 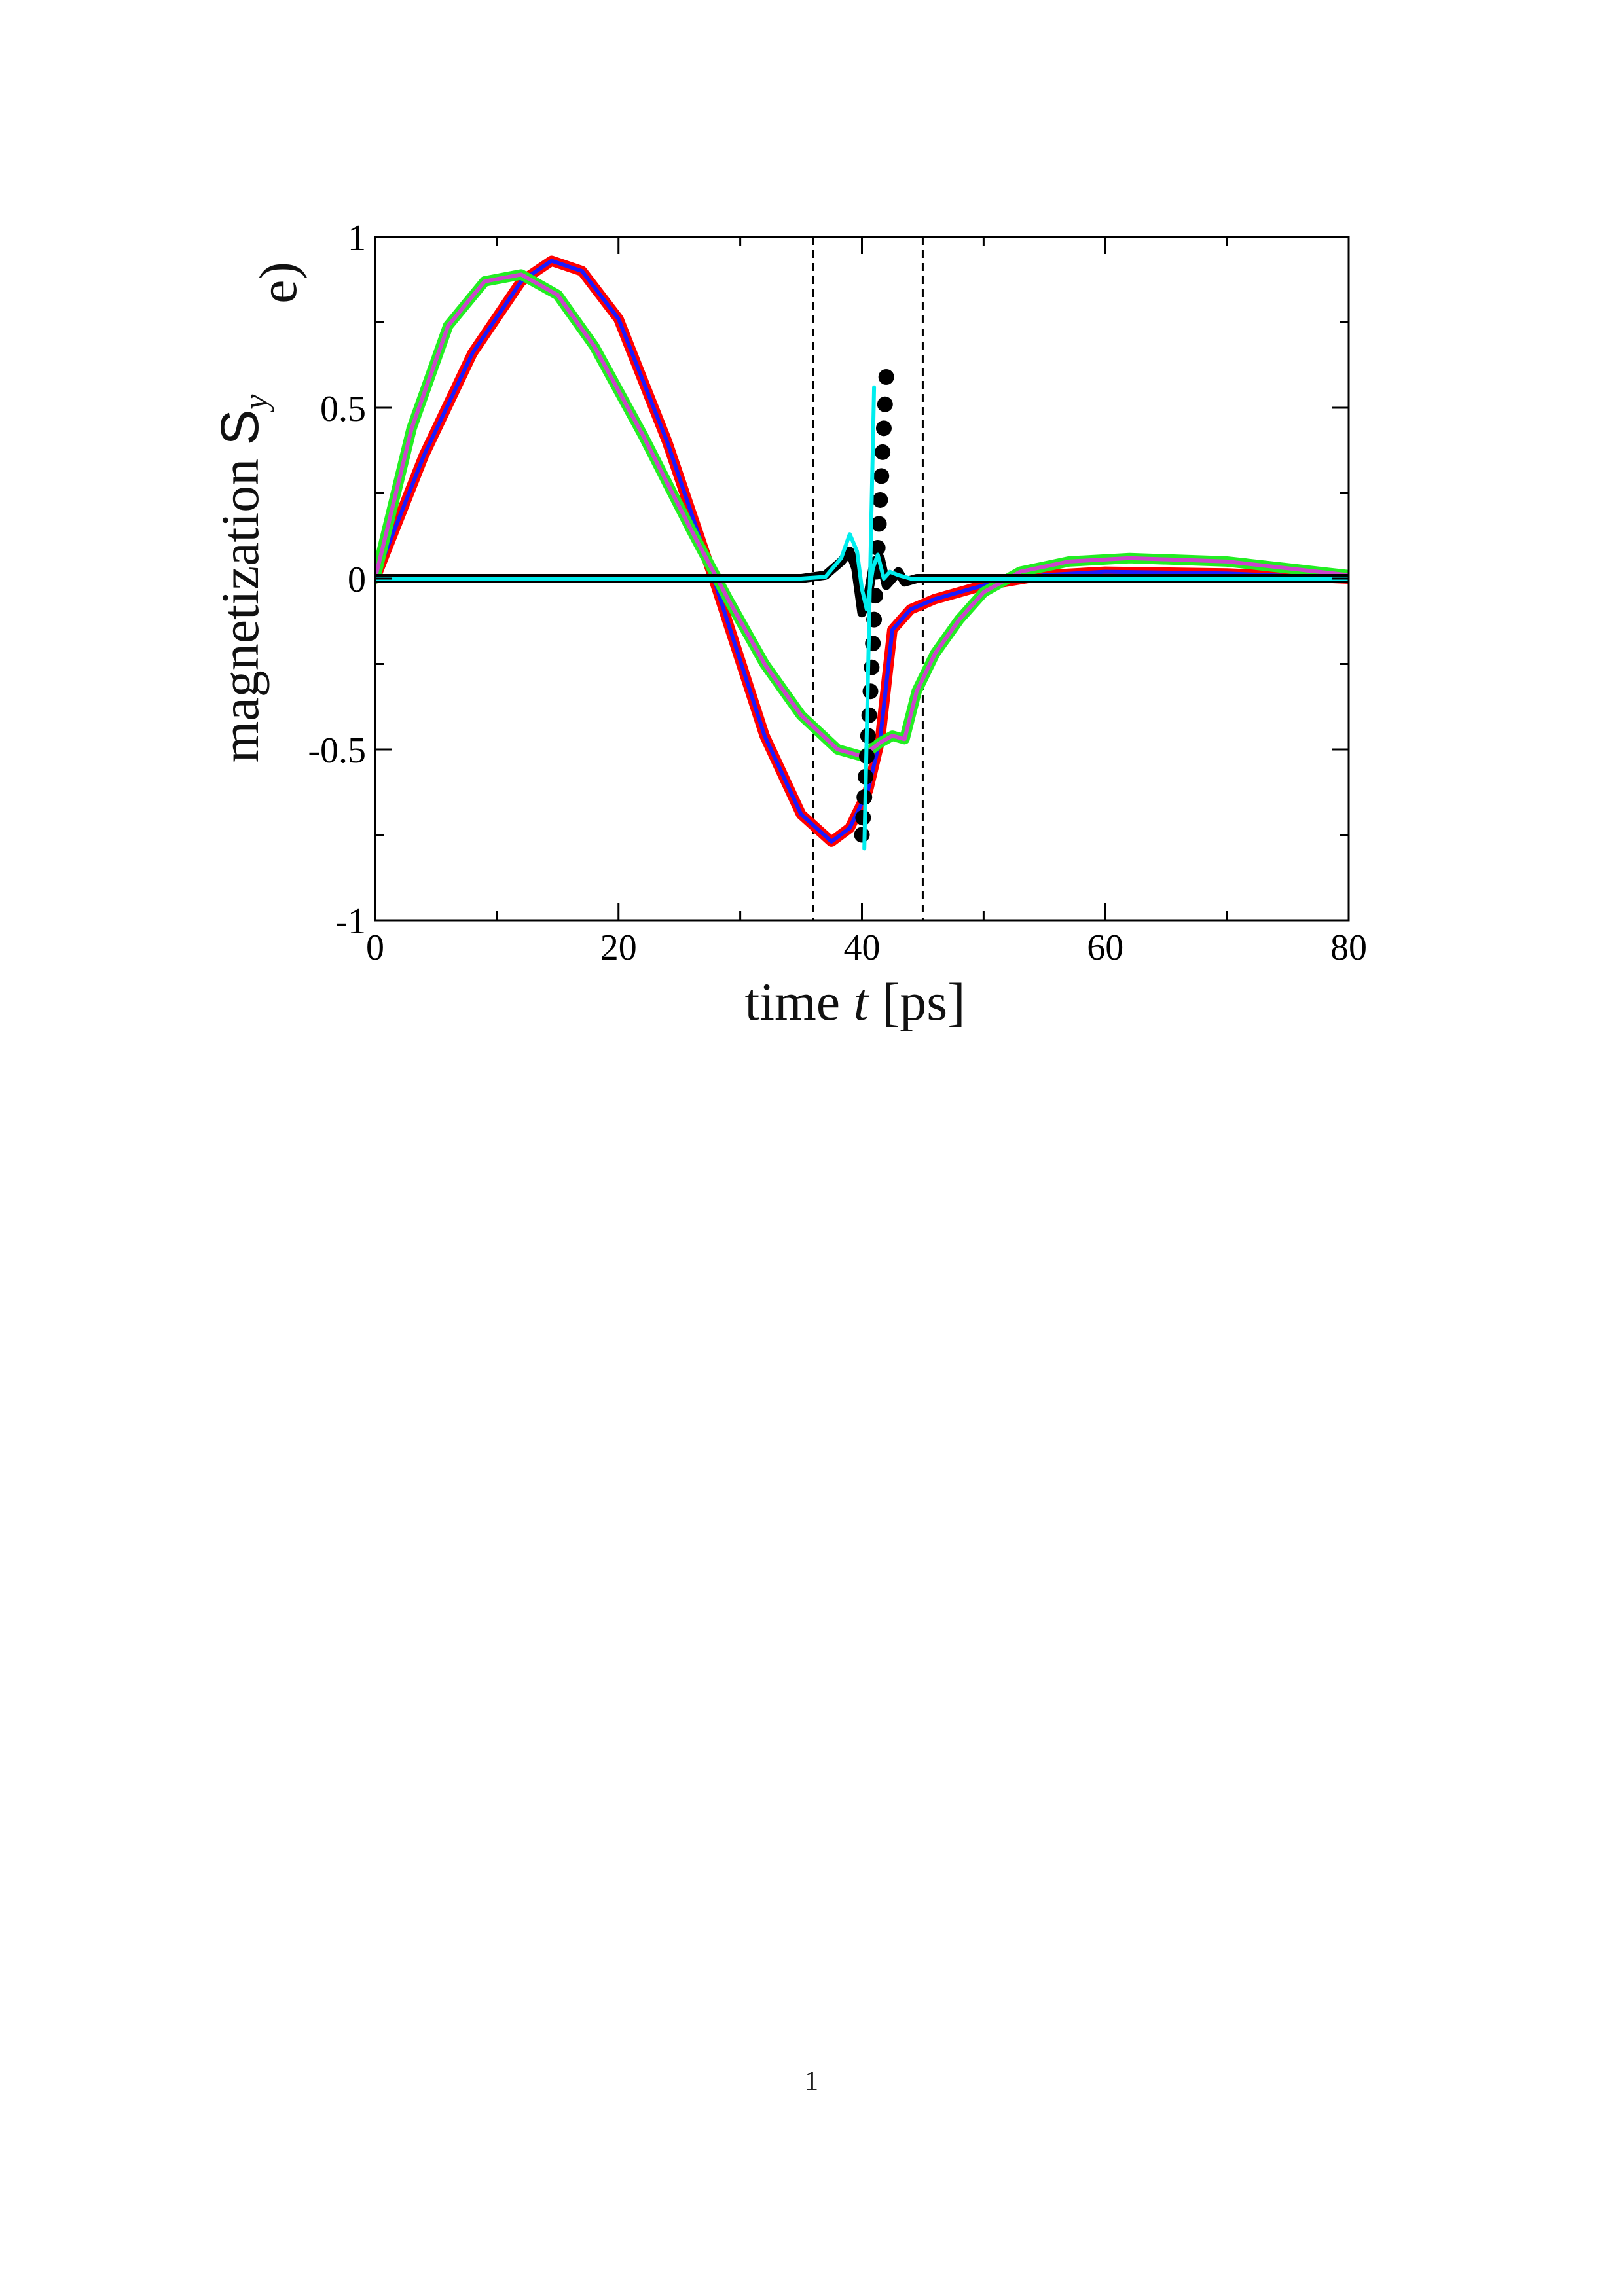 What do you see at coordinates (357, 580) in the screenshot?
I see `y-tick-label: 0` at bounding box center [357, 580].